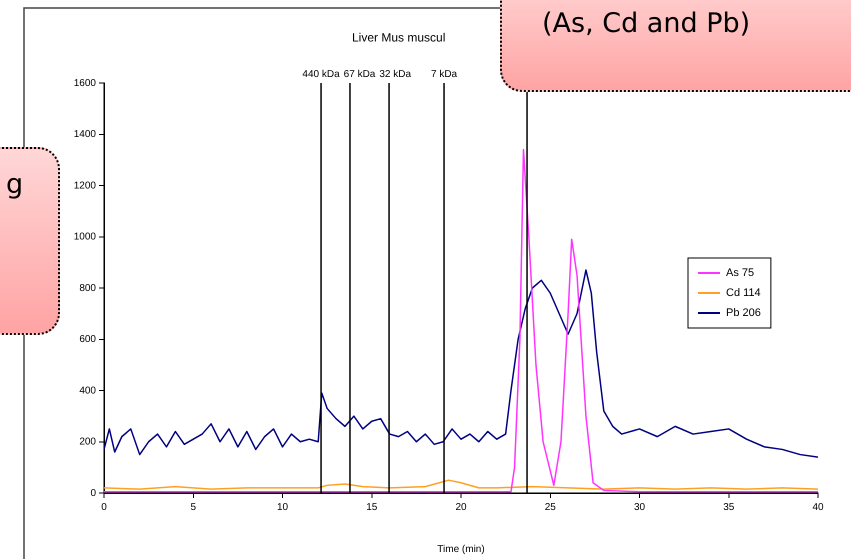  Describe the element at coordinates (743, 313) in the screenshot. I see `legend-label: Pb 206` at that location.